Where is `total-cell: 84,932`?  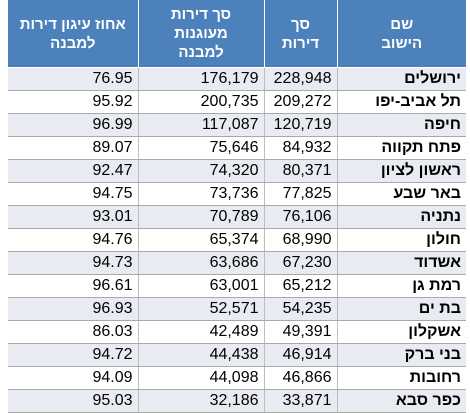 total-cell: 84,932 is located at coordinates (301, 148).